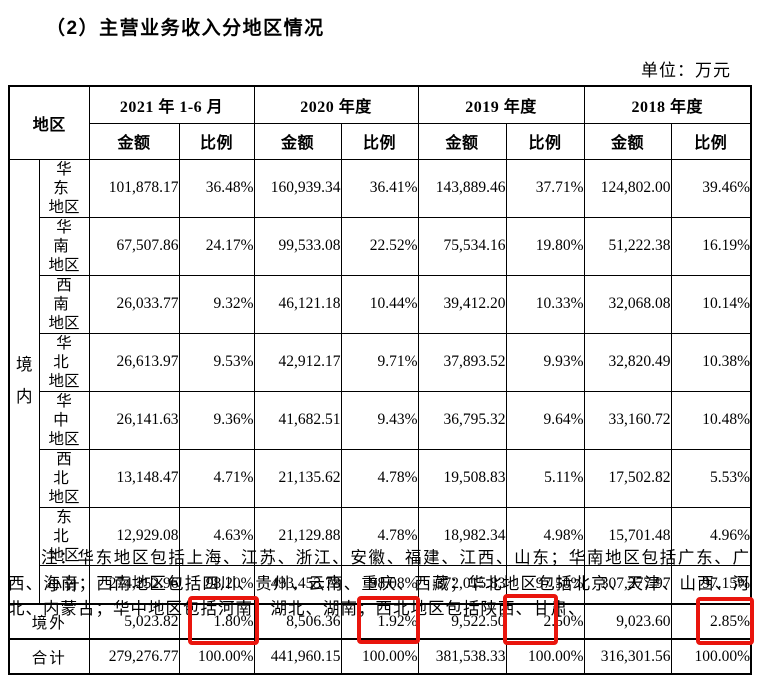 This screenshot has height=675, width=757. I want to click on ratio-cell: 9.71%, so click(379, 362).